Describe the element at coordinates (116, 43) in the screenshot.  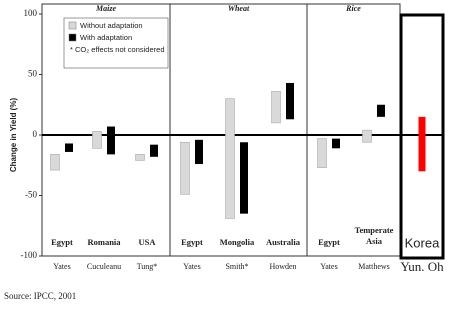
I see `legend-box` at that location.